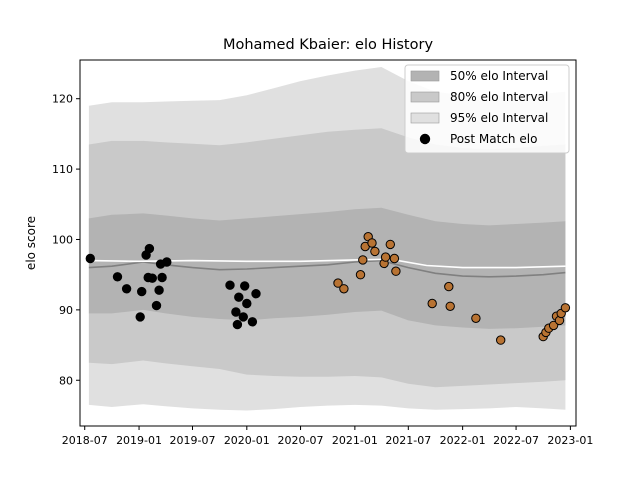 The height and width of the screenshot is (480, 640). What do you see at coordinates (328, 45) in the screenshot?
I see `chart-title: Mohamed Kbaier: elo History` at bounding box center [328, 45].